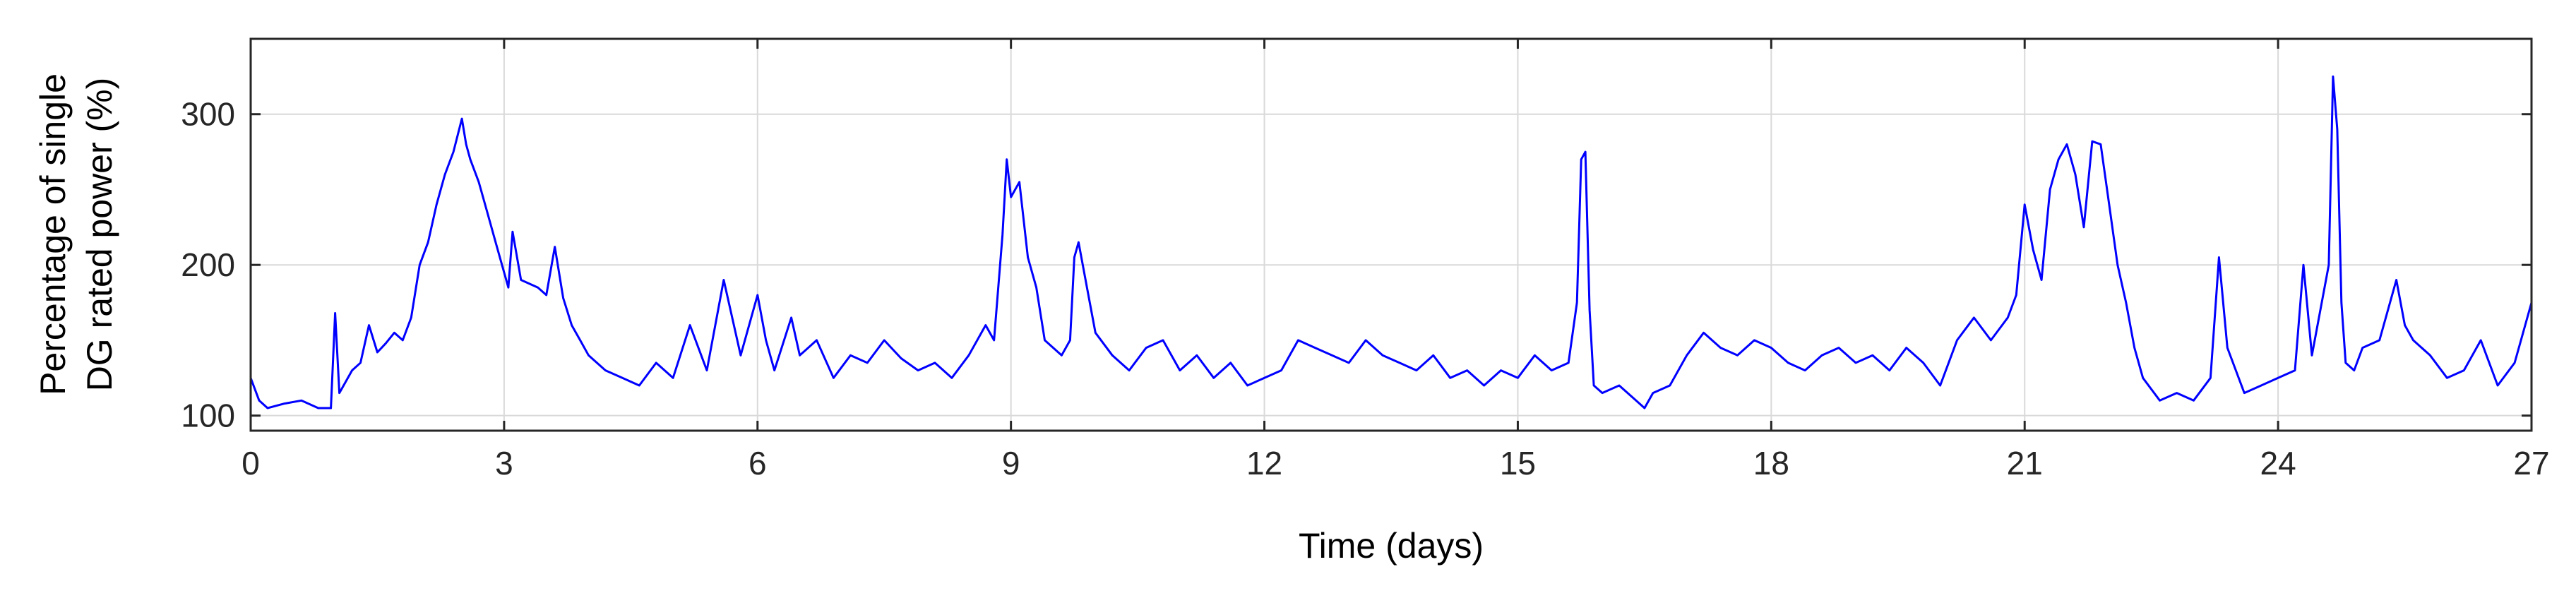 This screenshot has width=2576, height=598. I want to click on x-tick-label: 9, so click(1011, 464).